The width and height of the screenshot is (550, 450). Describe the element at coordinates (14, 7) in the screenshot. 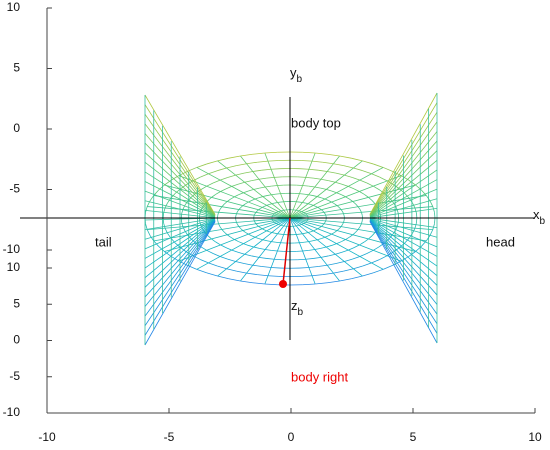

I see `y-tick-label: 10` at that location.